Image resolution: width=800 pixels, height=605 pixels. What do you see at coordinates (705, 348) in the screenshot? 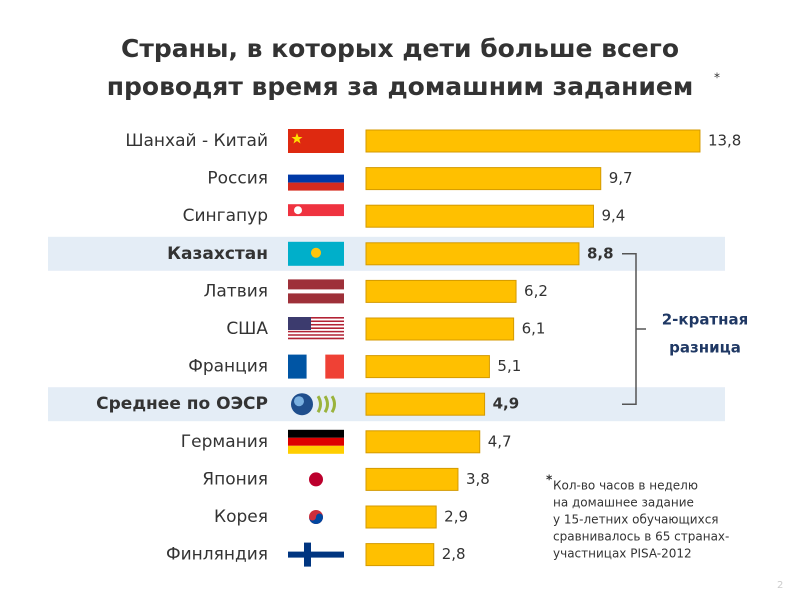
I see `annotation: разница` at bounding box center [705, 348].